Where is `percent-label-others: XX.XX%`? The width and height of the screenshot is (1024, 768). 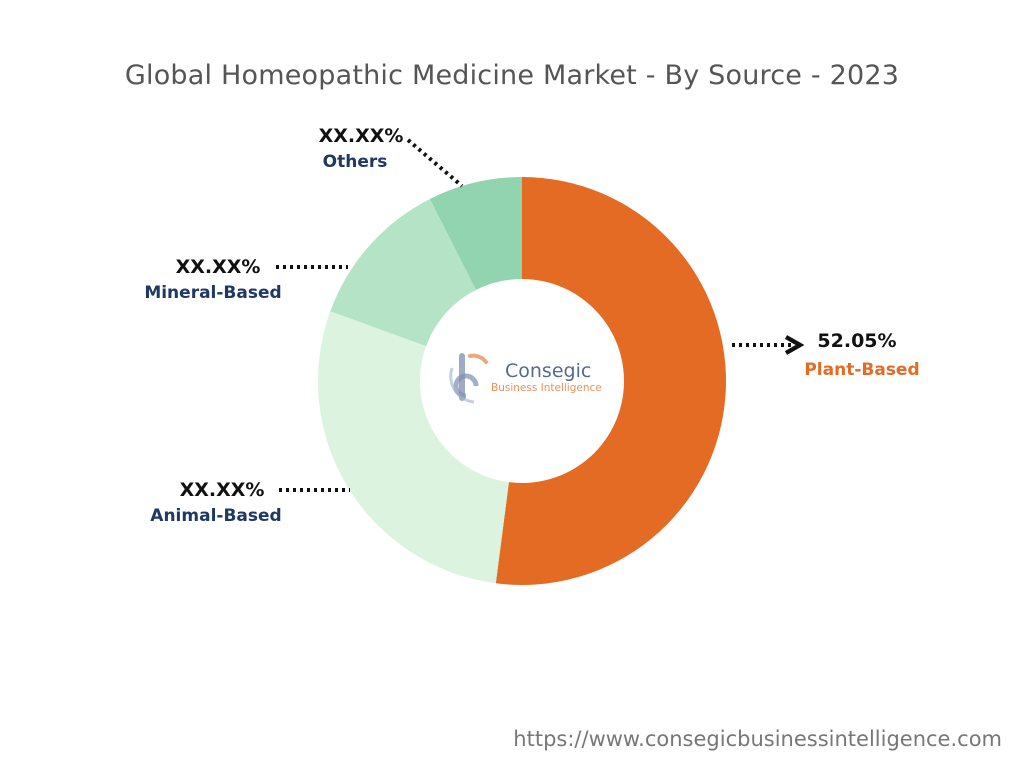 percent-label-others: XX.XX% is located at coordinates (361, 136).